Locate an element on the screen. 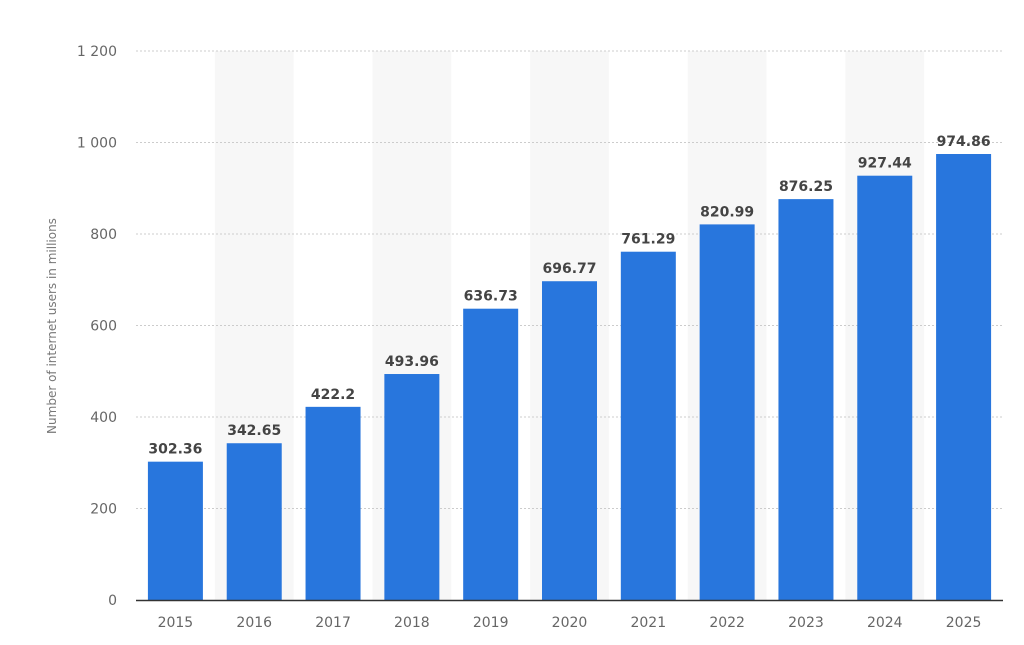  x-tick-label: 2020 is located at coordinates (570, 623).